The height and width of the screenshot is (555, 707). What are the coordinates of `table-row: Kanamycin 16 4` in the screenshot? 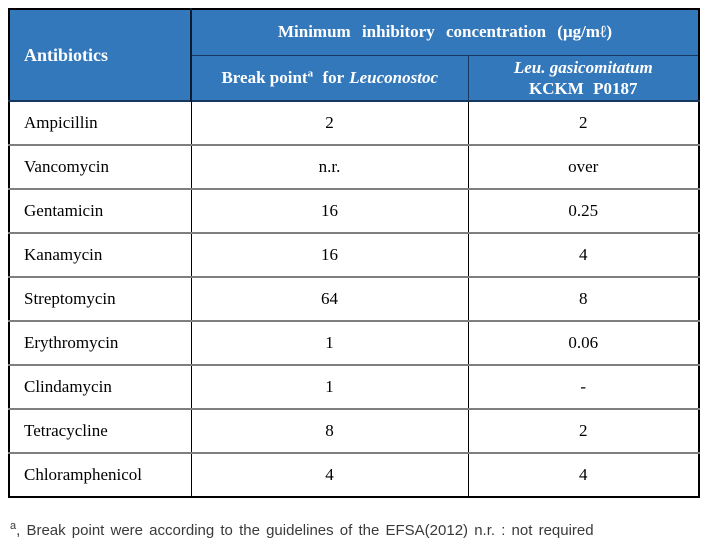 It's located at (354, 255).